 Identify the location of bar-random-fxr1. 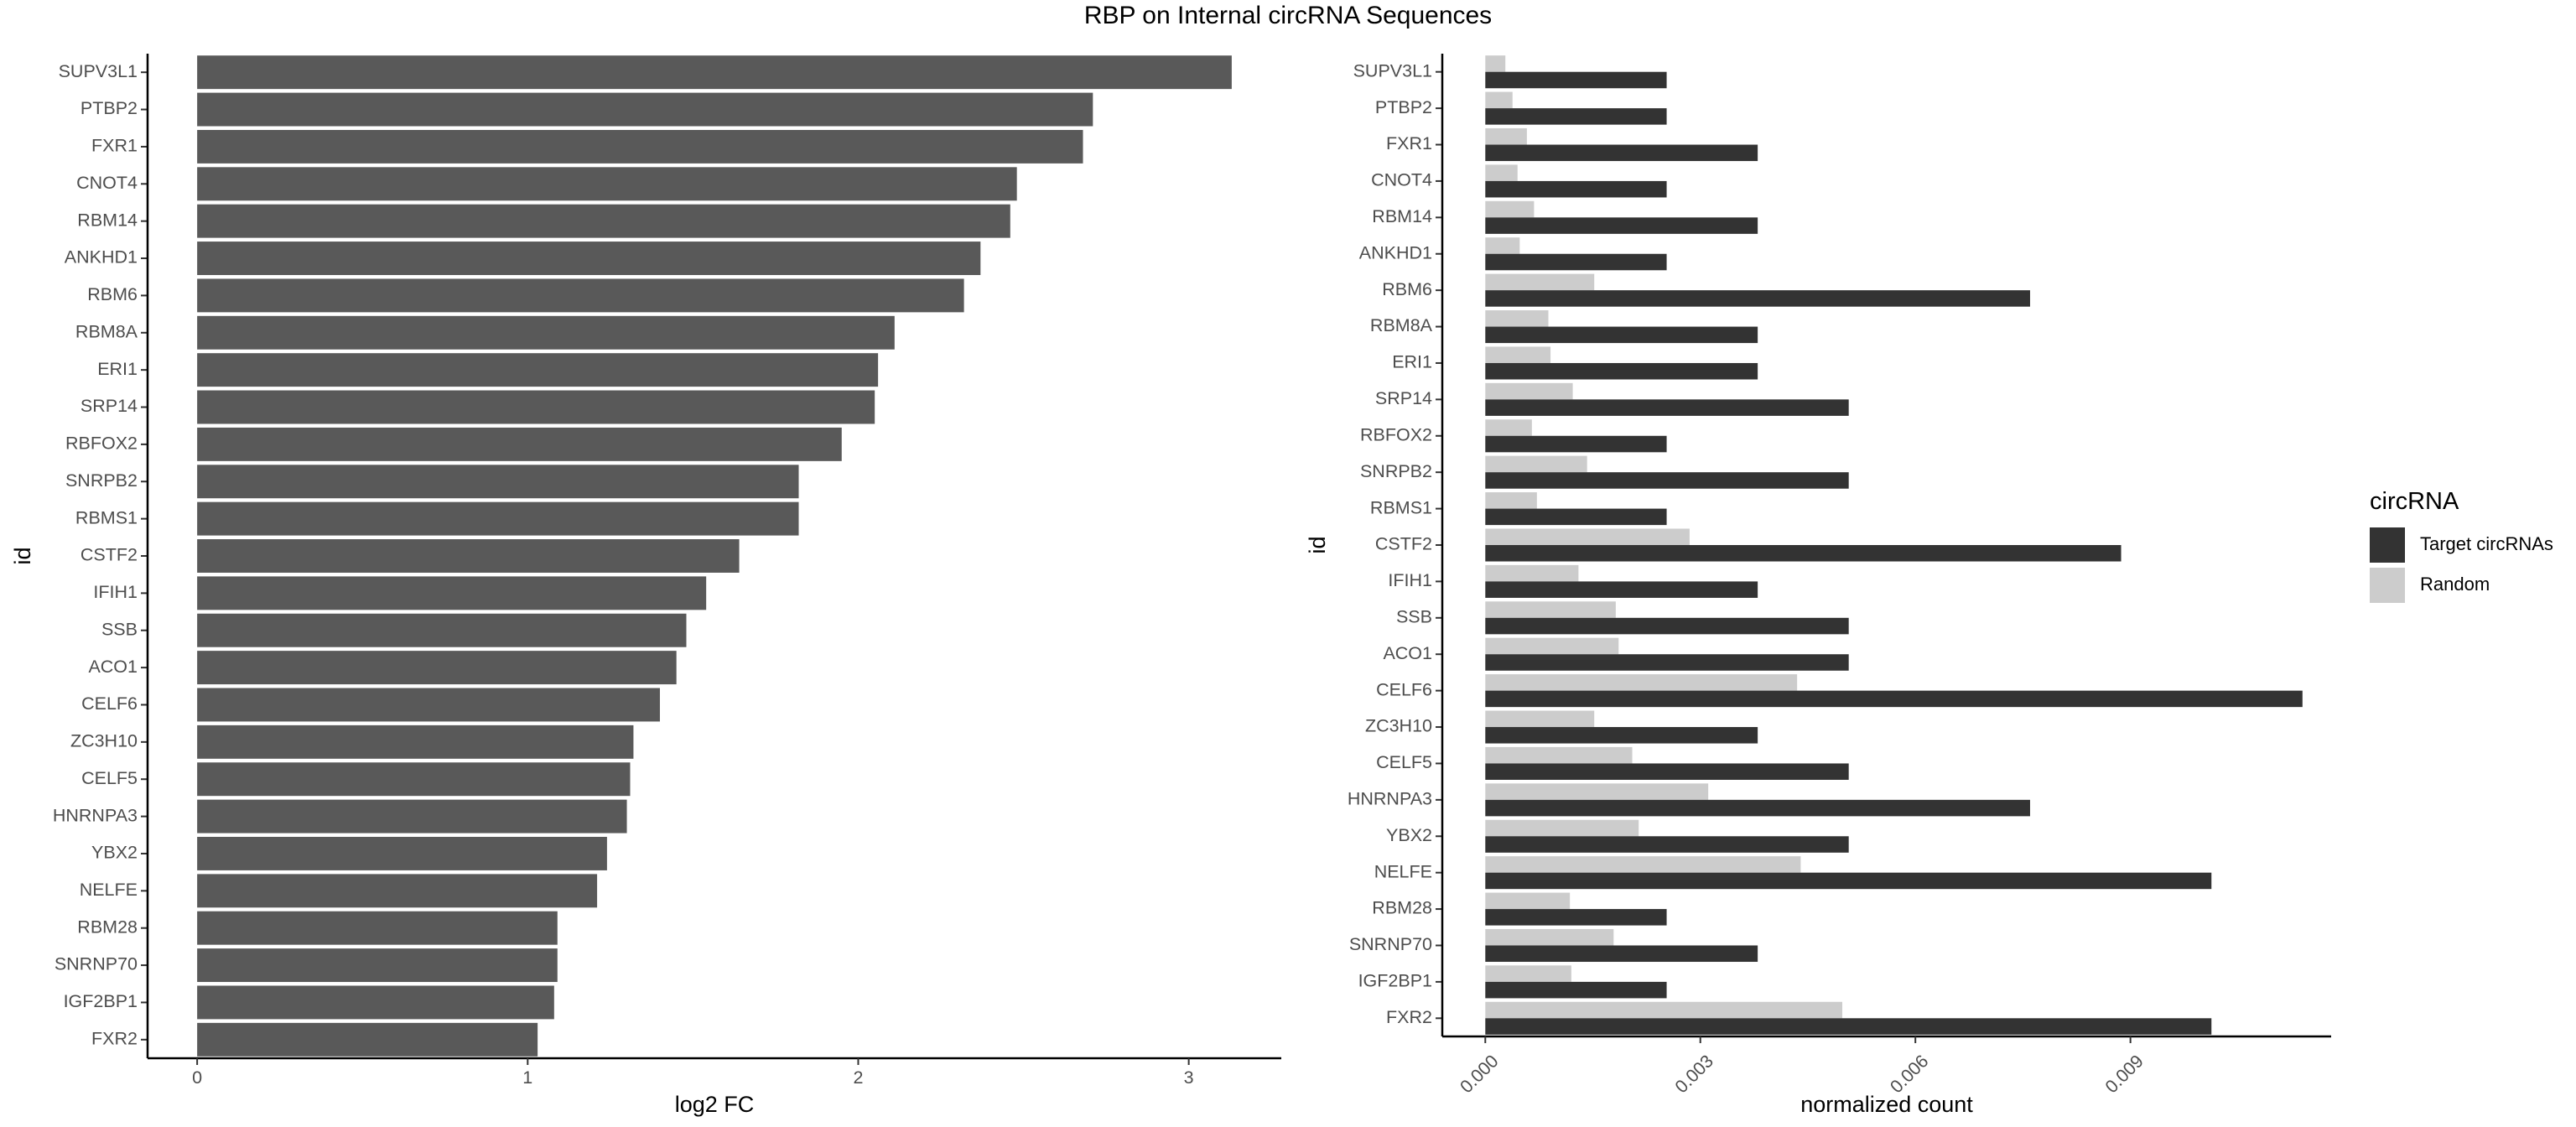
(1506, 136).